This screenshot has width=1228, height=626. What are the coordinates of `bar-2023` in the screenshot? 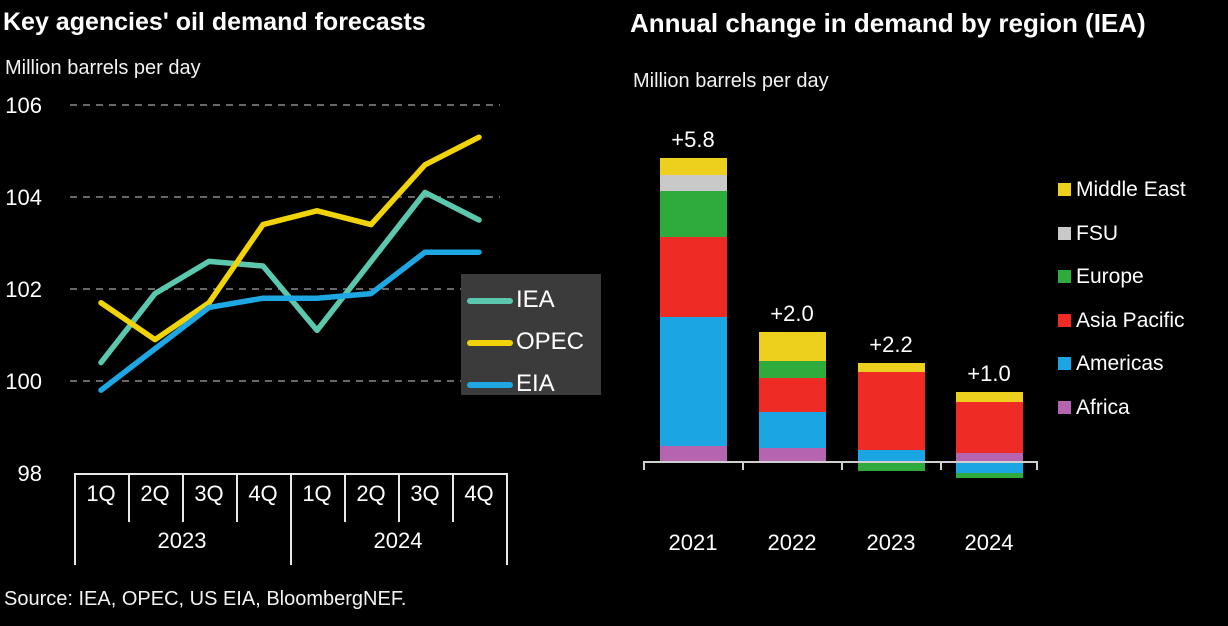 It's located at (891, 313).